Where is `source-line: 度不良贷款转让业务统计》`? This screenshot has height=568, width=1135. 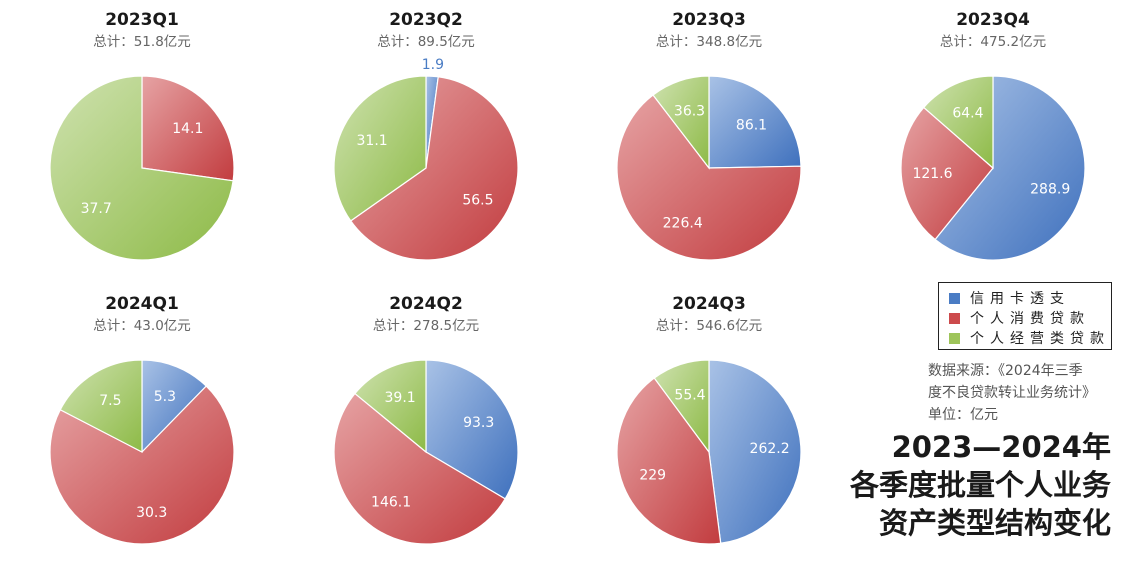 source-line: 度不良贷款转让业务统计》 is located at coordinates (1012, 393).